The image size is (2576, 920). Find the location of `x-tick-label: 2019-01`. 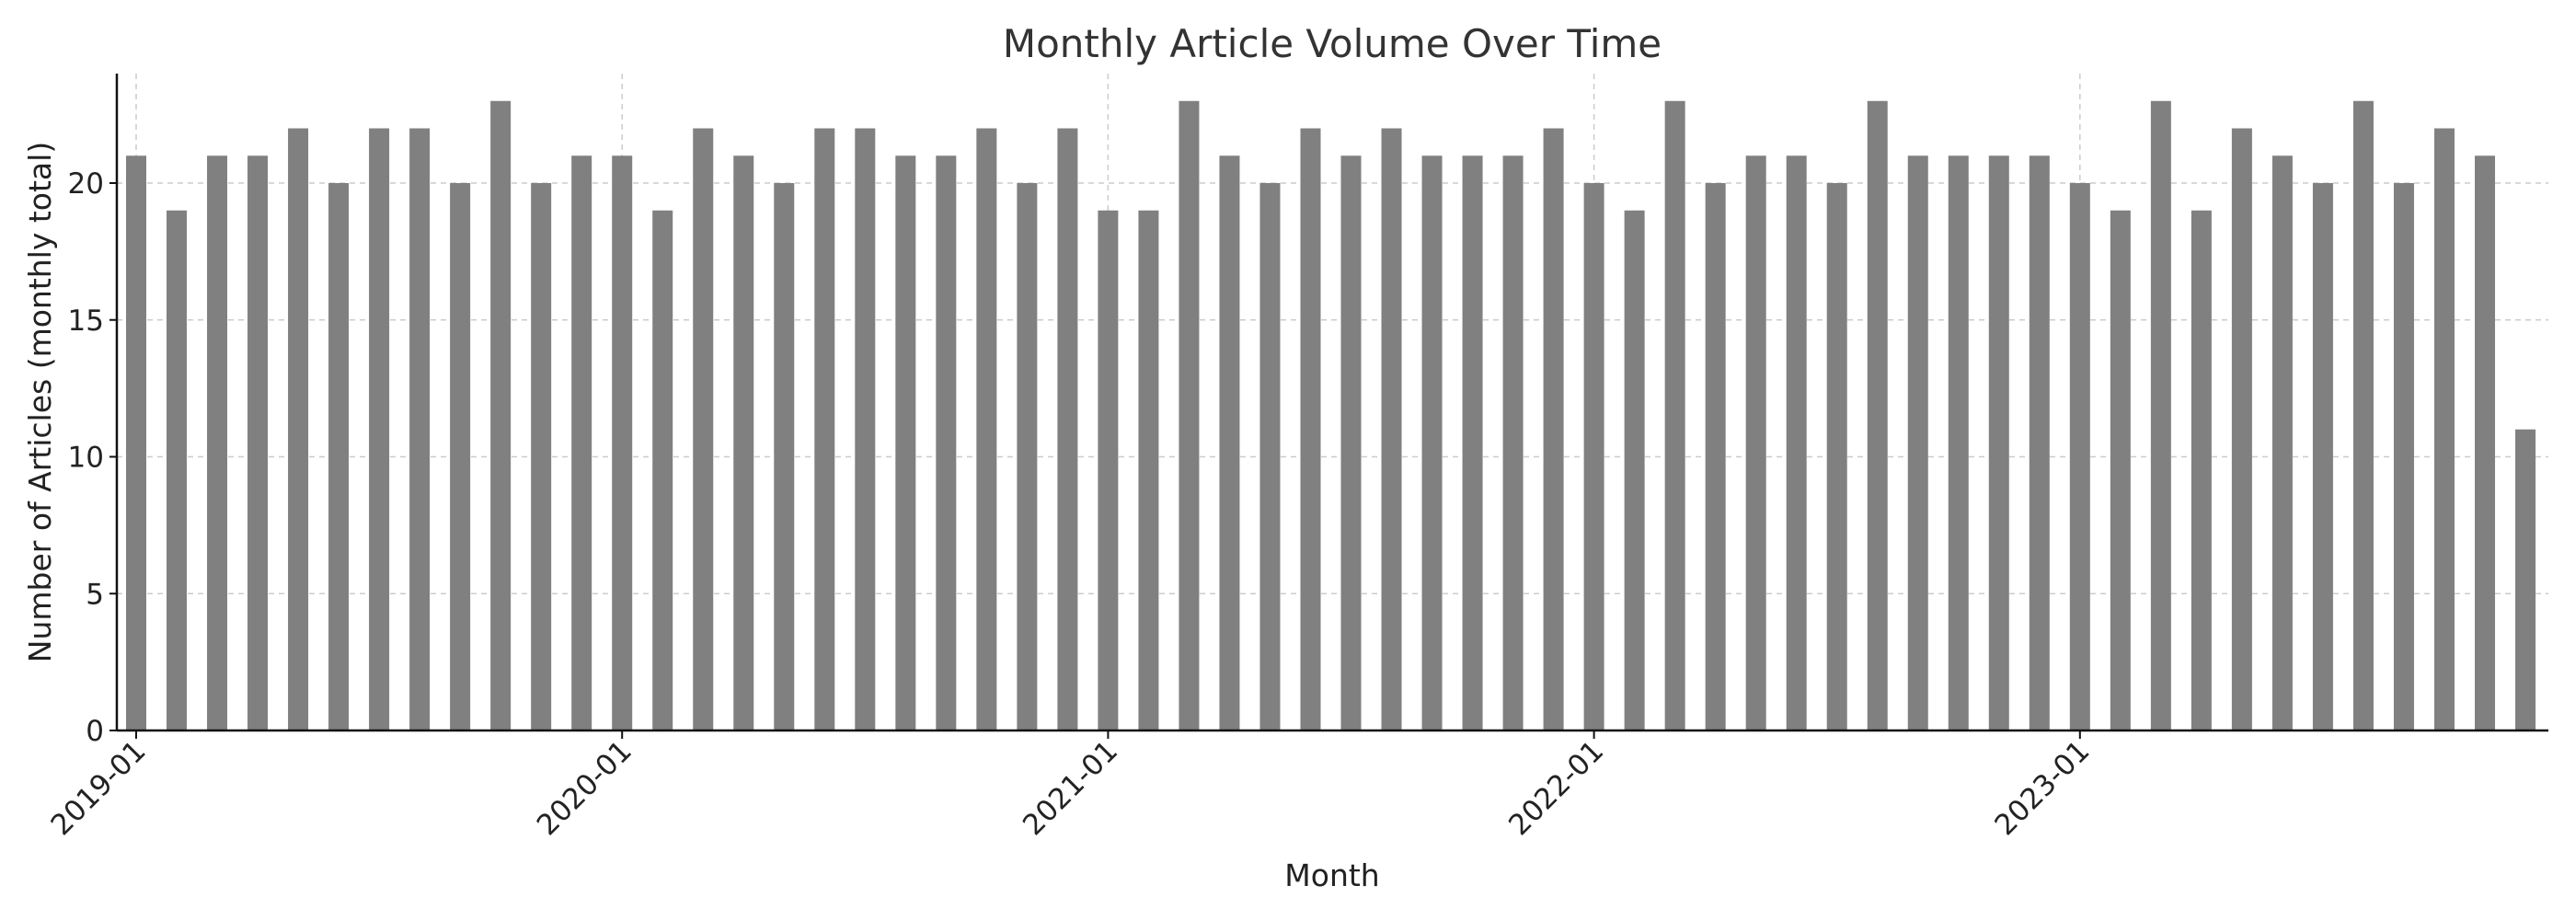

x-tick-label: 2019-01 is located at coordinates (99, 788).